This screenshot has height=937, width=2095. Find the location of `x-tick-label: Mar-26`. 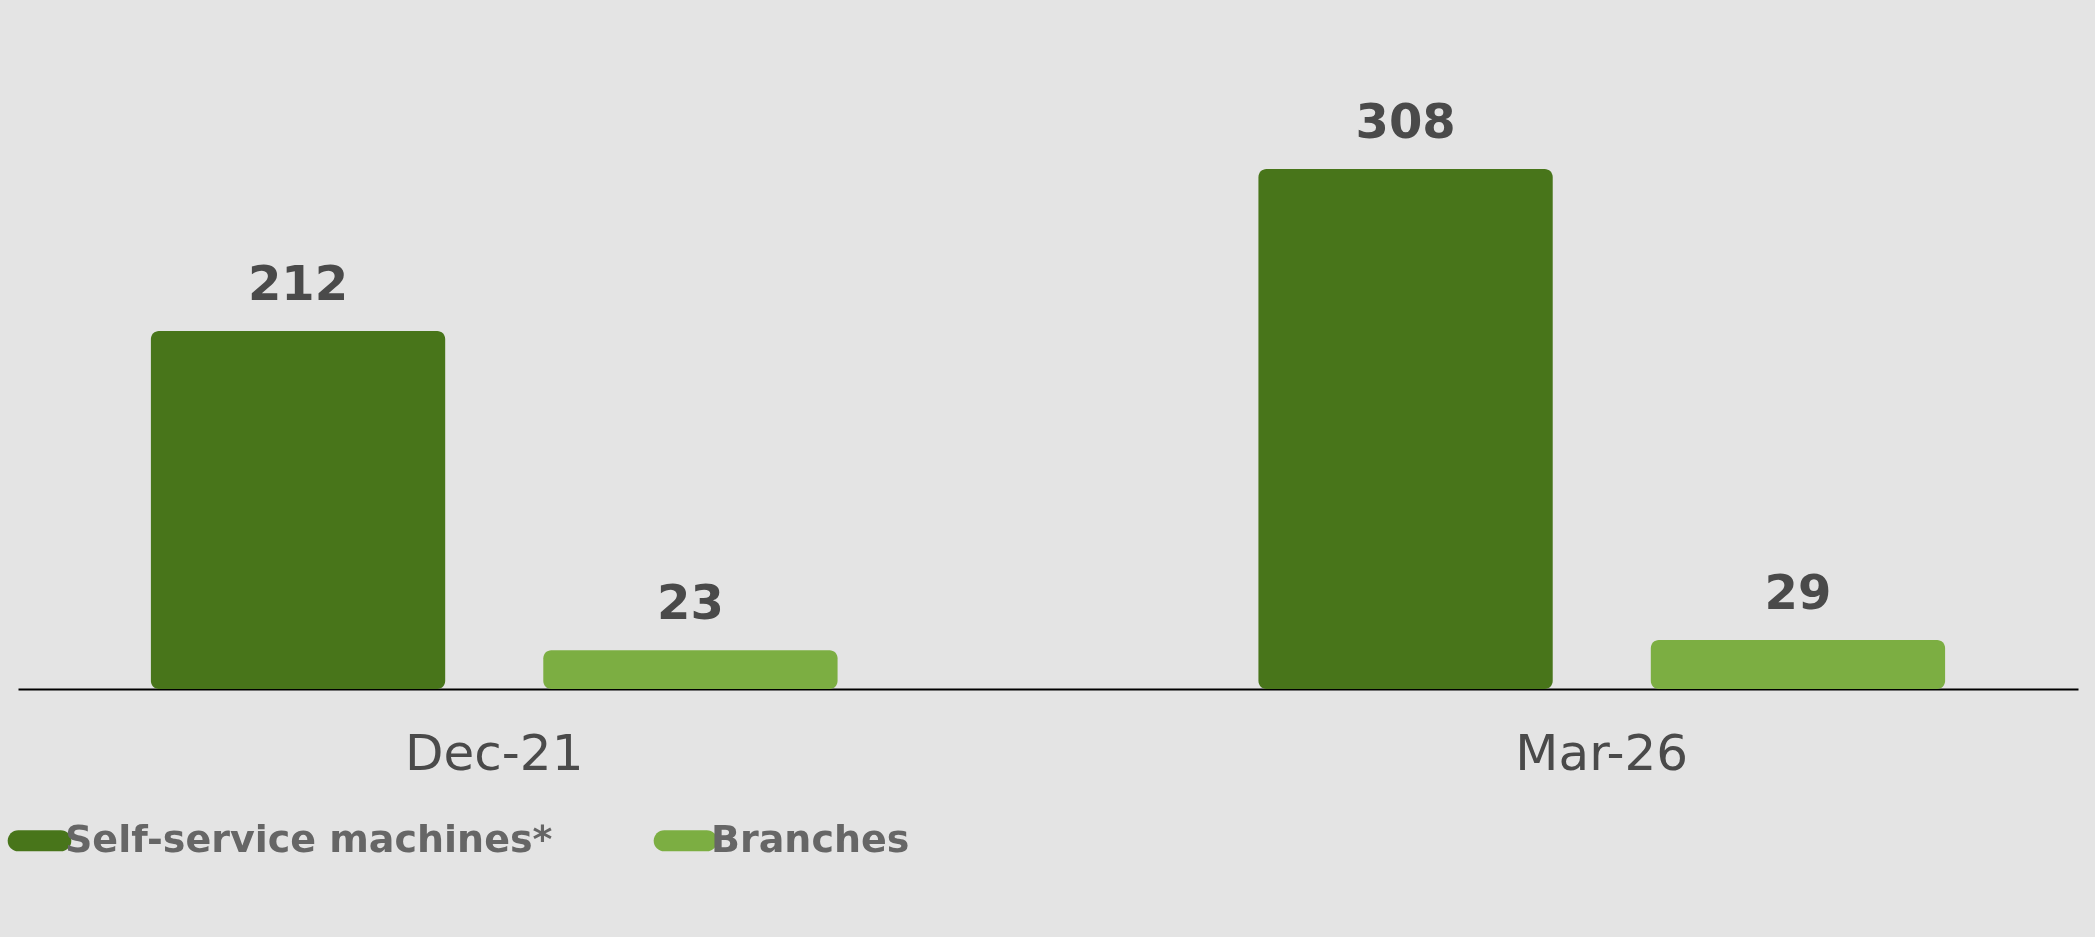

x-tick-label: Mar-26 is located at coordinates (1602, 752).